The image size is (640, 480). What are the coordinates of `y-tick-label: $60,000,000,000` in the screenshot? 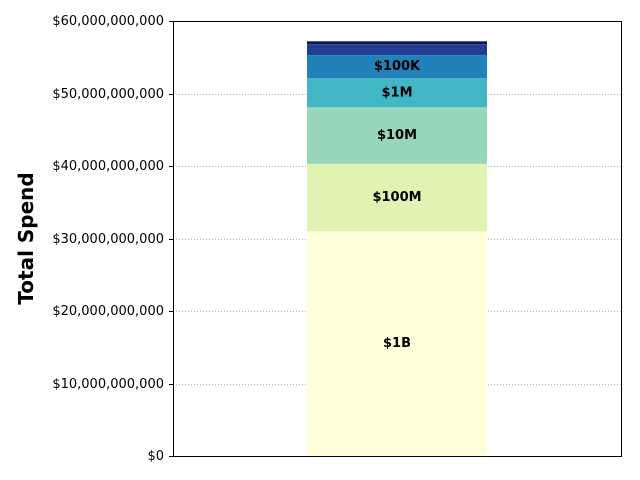 It's located at (108, 21).